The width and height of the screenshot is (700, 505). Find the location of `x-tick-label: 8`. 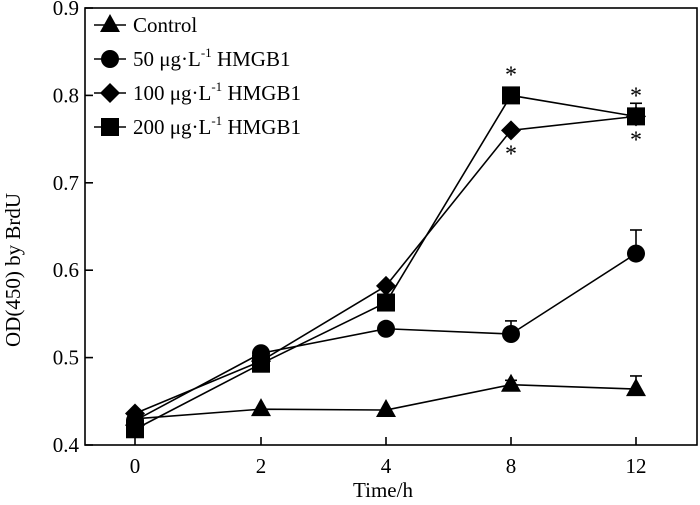

x-tick-label: 8 is located at coordinates (511, 466).